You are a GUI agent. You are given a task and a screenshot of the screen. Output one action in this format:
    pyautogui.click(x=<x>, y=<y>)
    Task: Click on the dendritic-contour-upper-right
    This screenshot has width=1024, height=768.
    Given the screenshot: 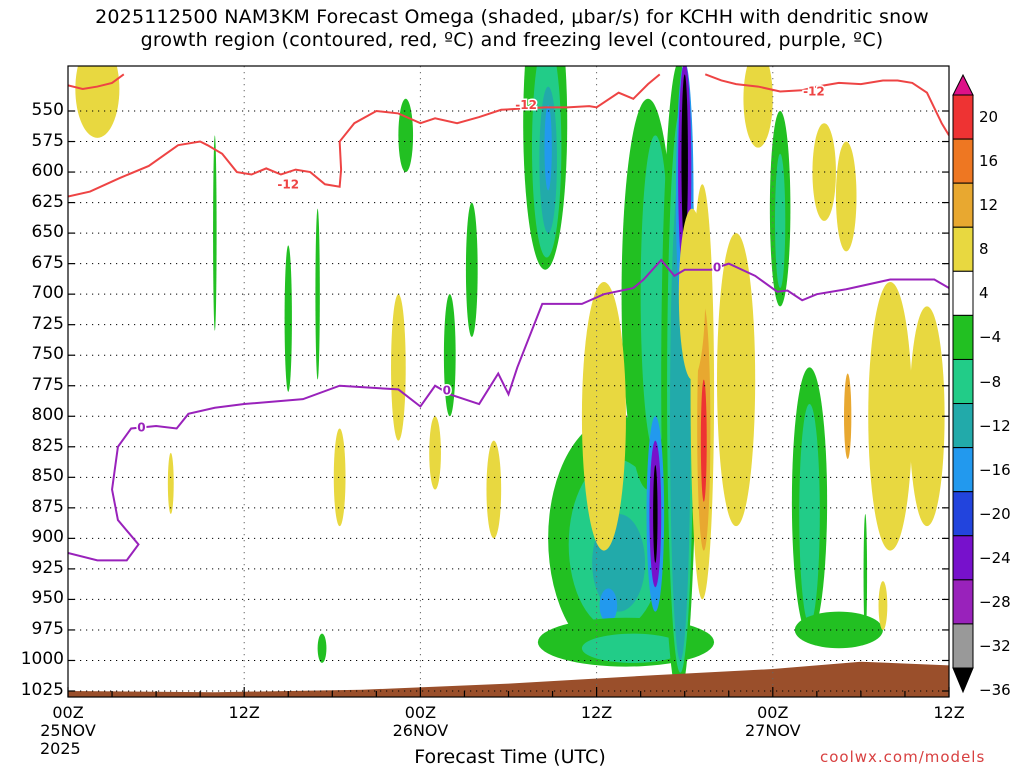 What is the action you would take?
    pyautogui.click(x=826, y=104)
    